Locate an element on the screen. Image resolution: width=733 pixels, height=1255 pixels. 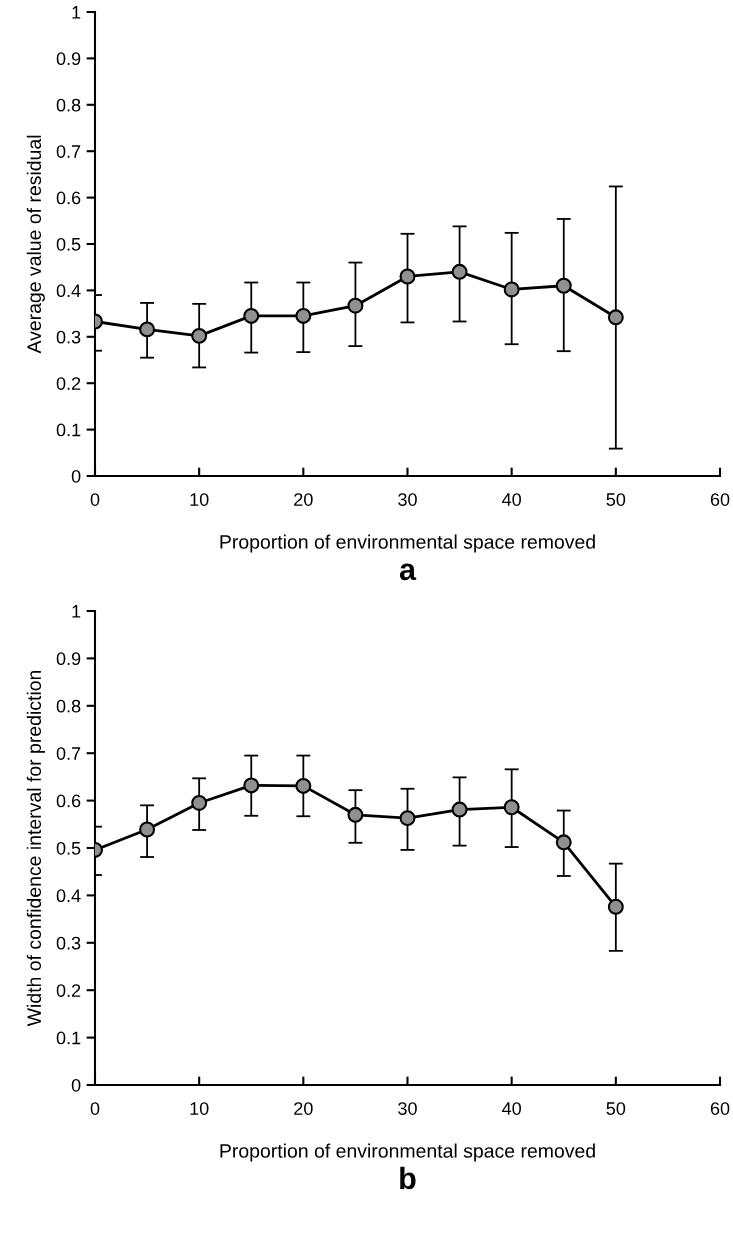
y-axis-title: Width of confidence interval for prediction is located at coordinates (35, 848).